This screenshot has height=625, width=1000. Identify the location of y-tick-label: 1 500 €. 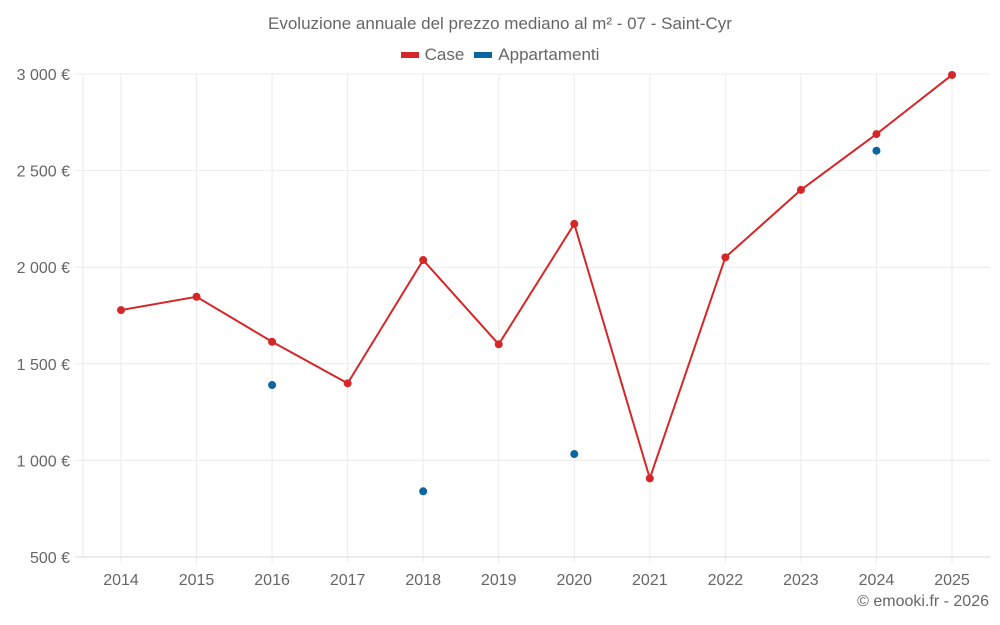
(43, 365).